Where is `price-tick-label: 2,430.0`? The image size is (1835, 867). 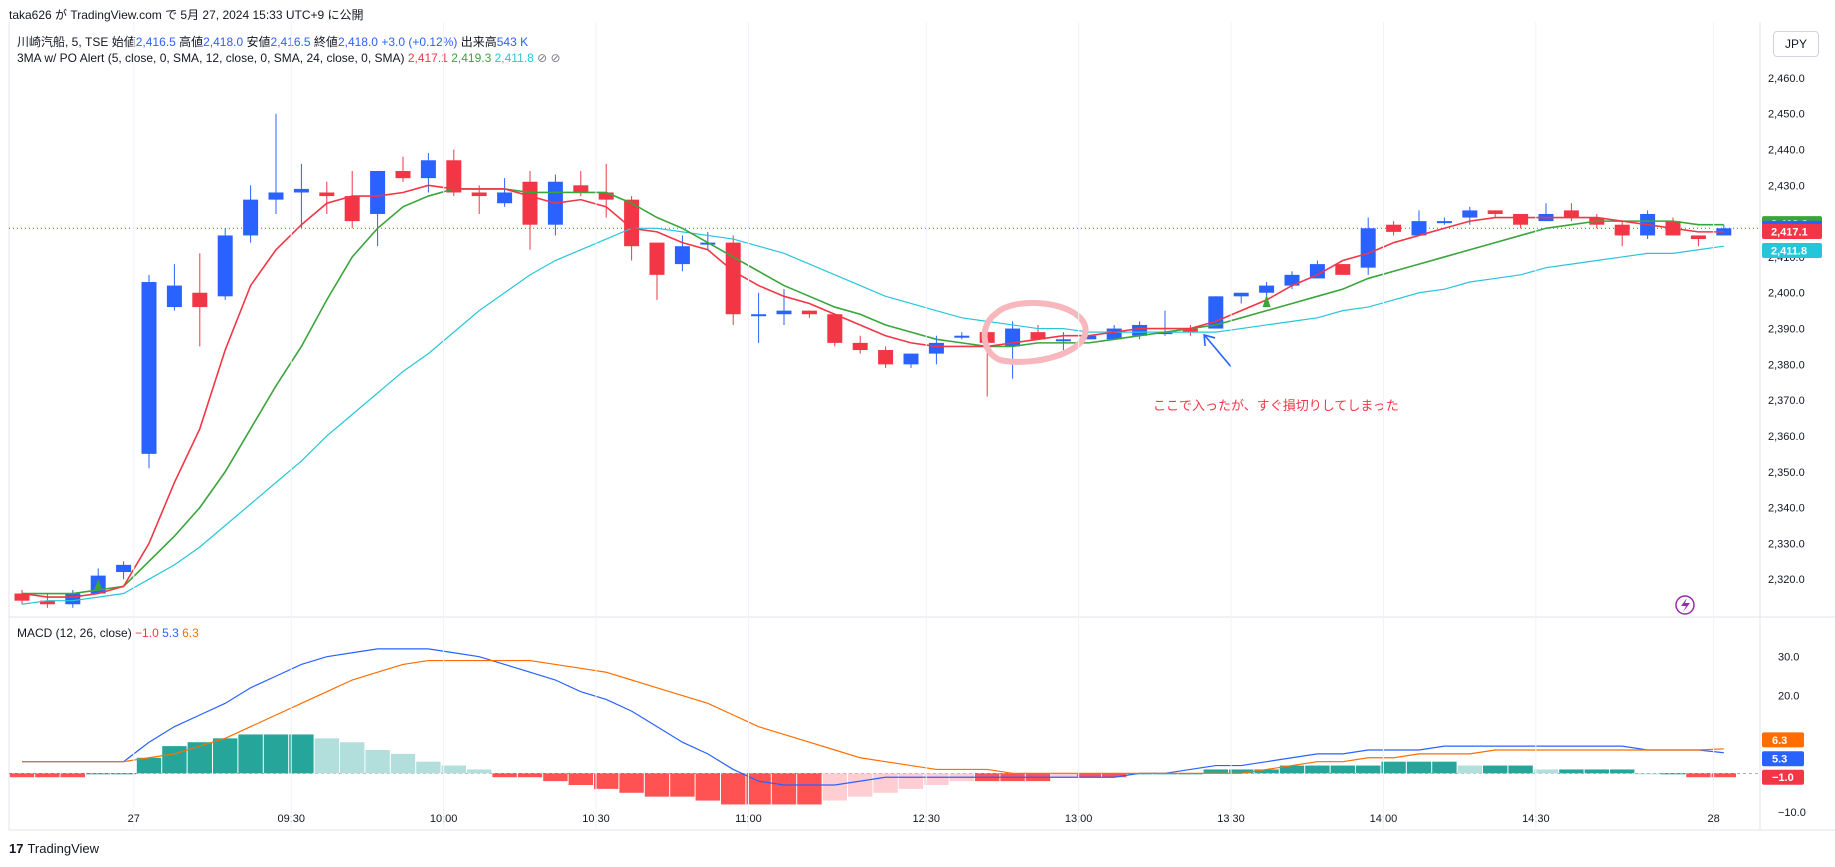
price-tick-label: 2,430.0 is located at coordinates (1786, 186).